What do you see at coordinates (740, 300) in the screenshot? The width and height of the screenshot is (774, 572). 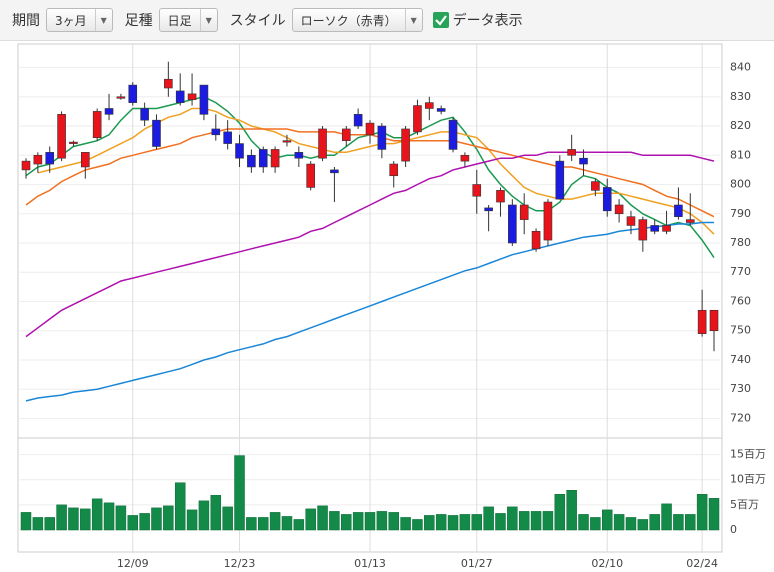 I see `y-tick-label: 760` at bounding box center [740, 300].